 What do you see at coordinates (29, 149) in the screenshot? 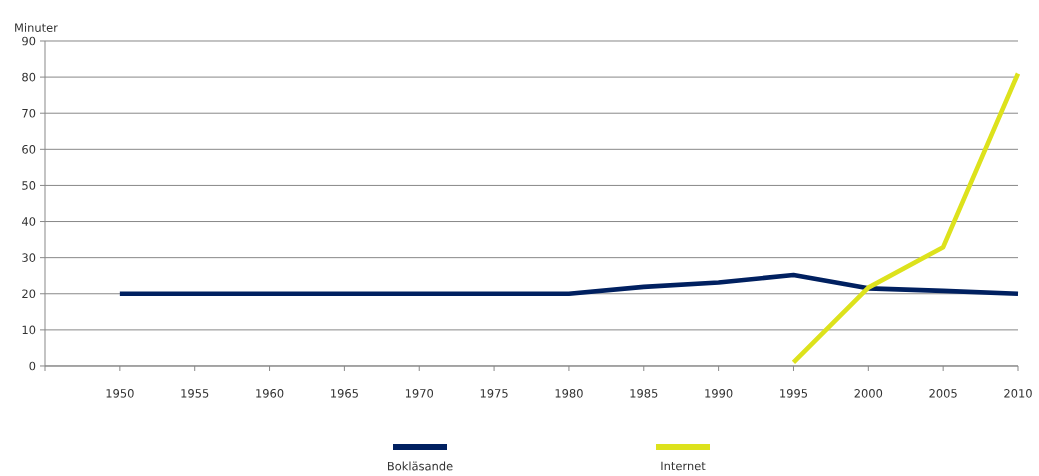
I see `y-tick-label: 60` at bounding box center [29, 149].